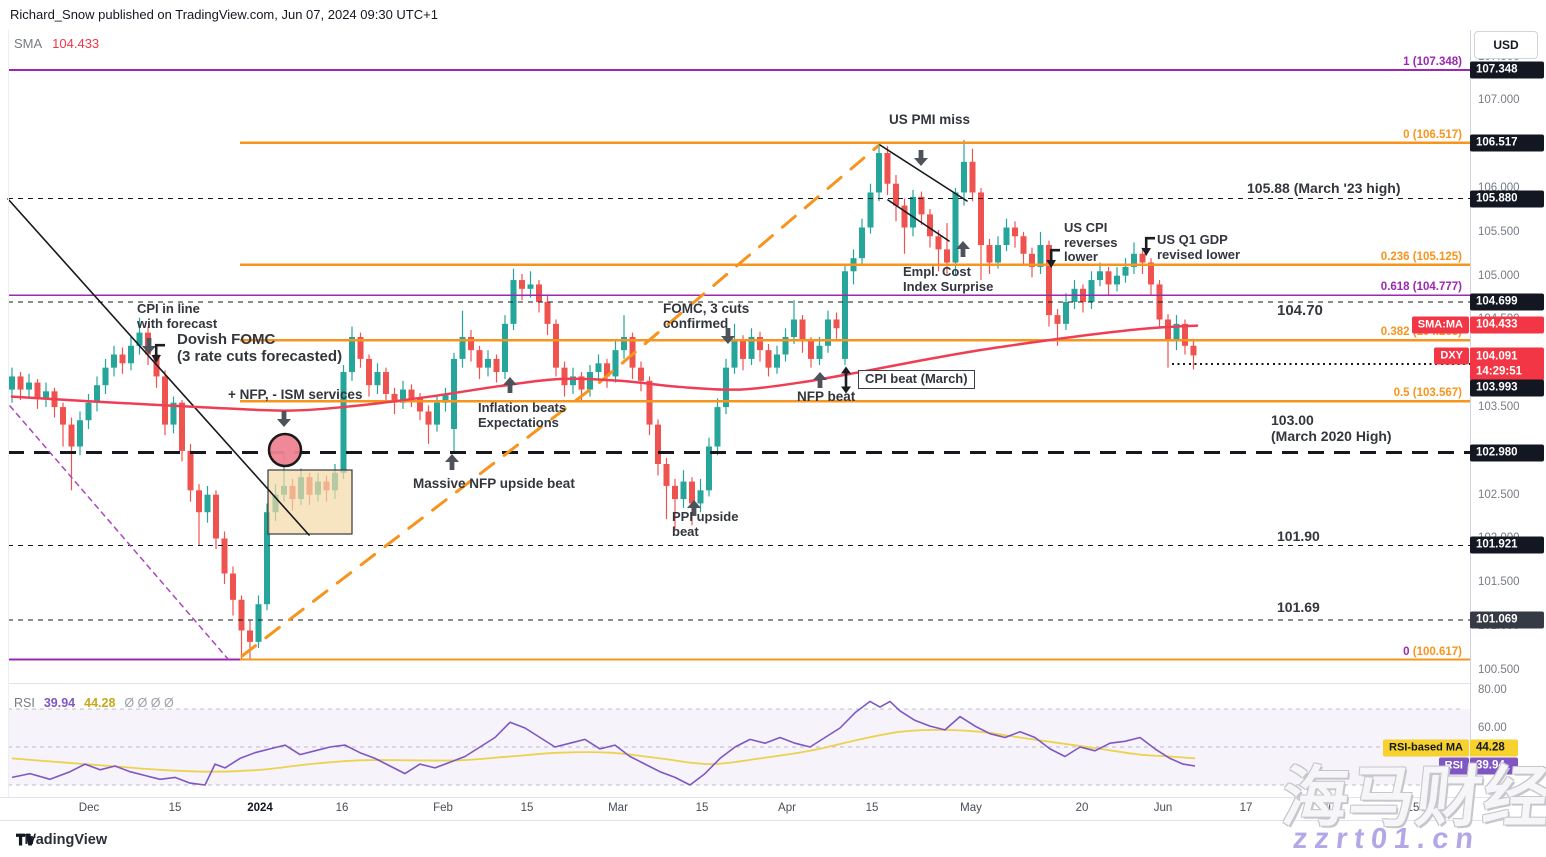  Describe the element at coordinates (1499, 495) in the screenshot. I see `price-axis-tick: 102.500` at that location.